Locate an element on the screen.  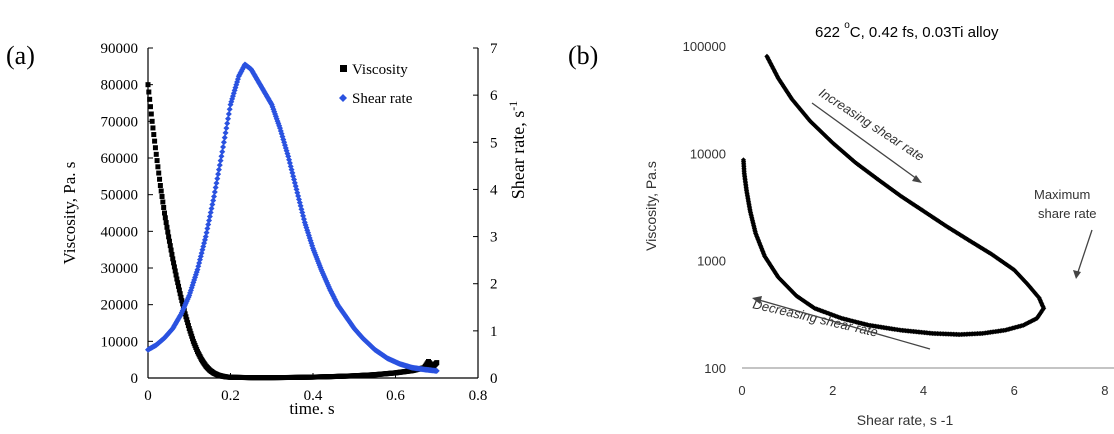
panel-a-y-tick-label: 40000 is located at coordinates (120, 232).